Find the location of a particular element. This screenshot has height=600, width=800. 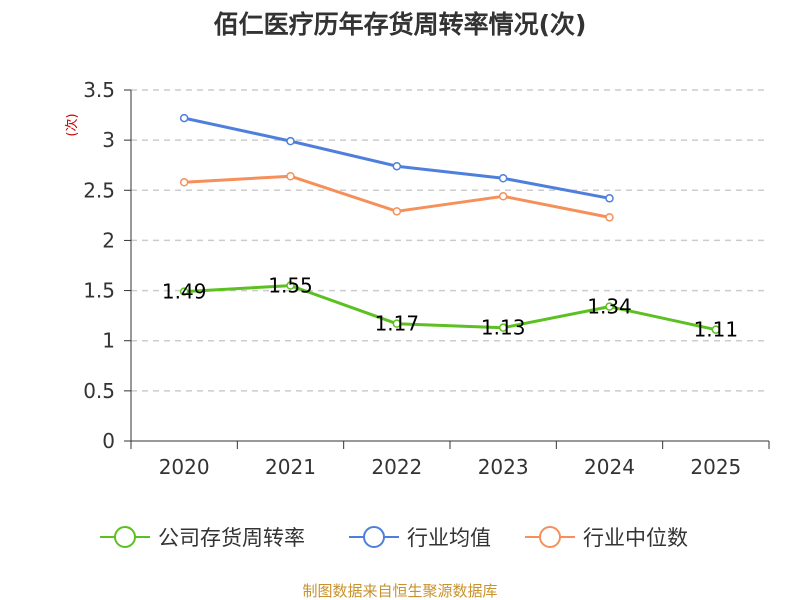

data-label: 1.17 is located at coordinates (397, 324).